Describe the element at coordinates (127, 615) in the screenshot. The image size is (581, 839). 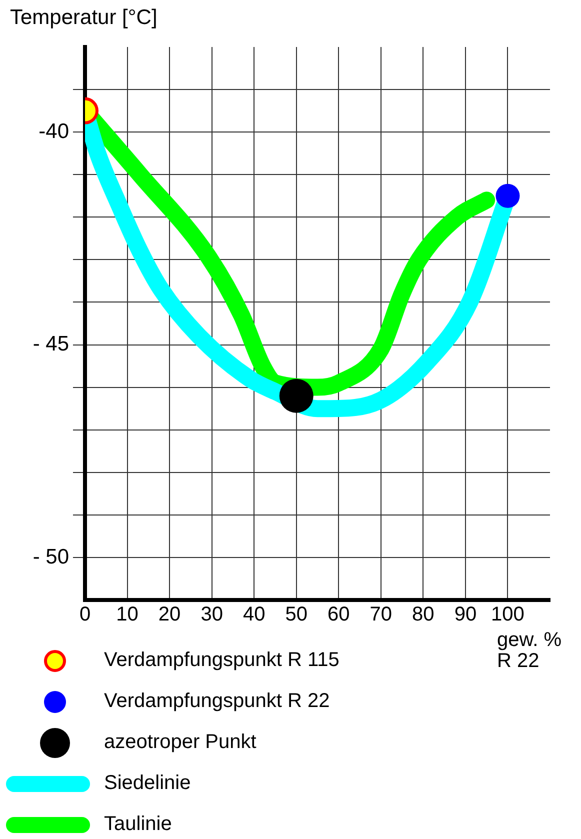
I see `x-tick-label: 10` at that location.